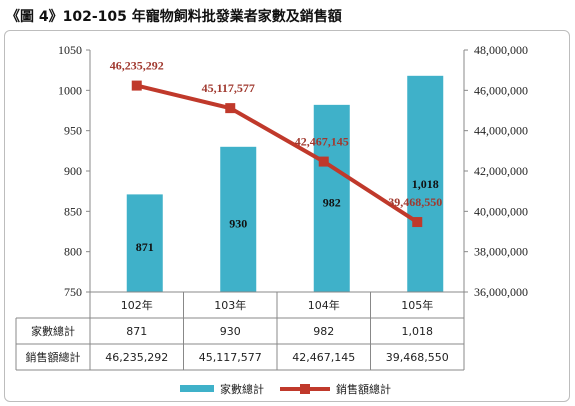 The image size is (575, 406). What do you see at coordinates (228, 88) in the screenshot?
I see `line-data-label: 45,117,577` at bounding box center [228, 88].